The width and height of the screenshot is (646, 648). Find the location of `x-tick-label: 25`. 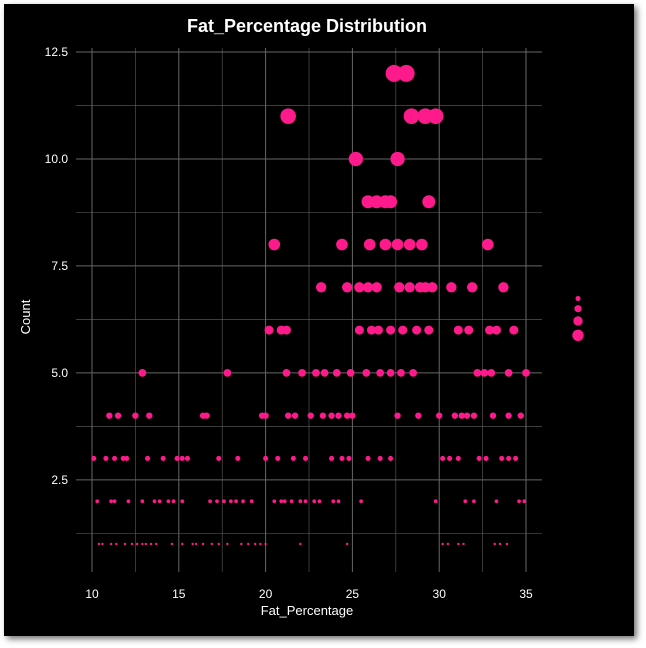

x-tick-label: 25 is located at coordinates (353, 594).